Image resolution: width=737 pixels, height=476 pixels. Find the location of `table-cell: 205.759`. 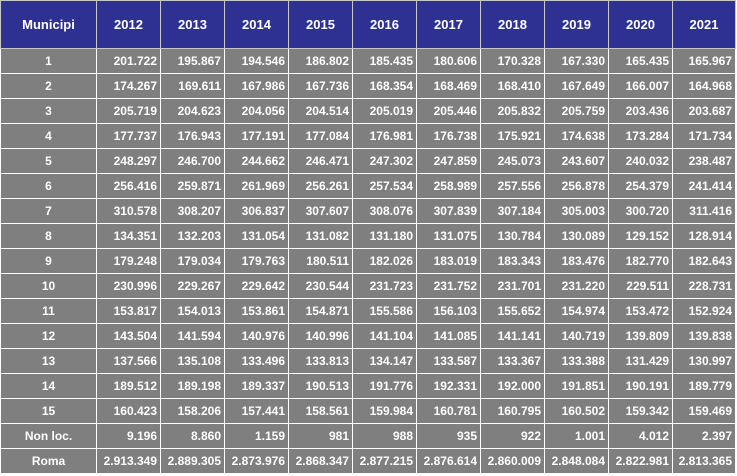

table-cell: 205.759 is located at coordinates (576, 111).